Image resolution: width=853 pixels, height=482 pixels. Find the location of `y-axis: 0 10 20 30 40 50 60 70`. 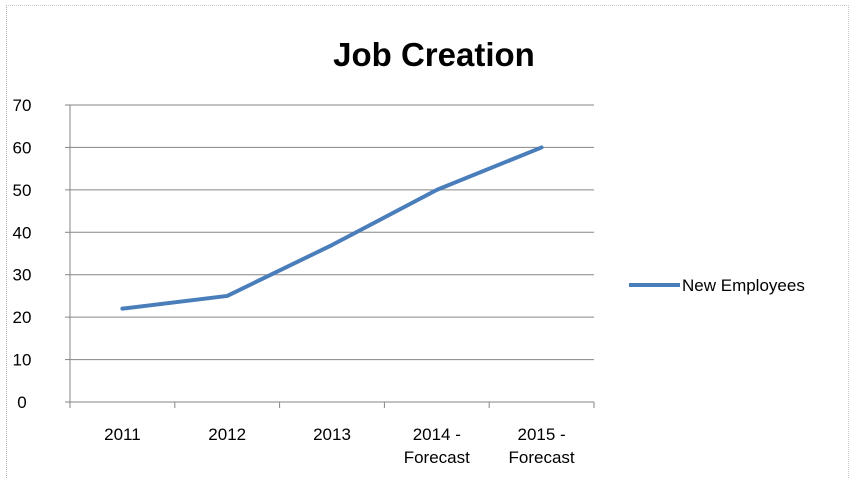

y-axis: 0 10 20 30 40 50 60 70 is located at coordinates (42, 254).